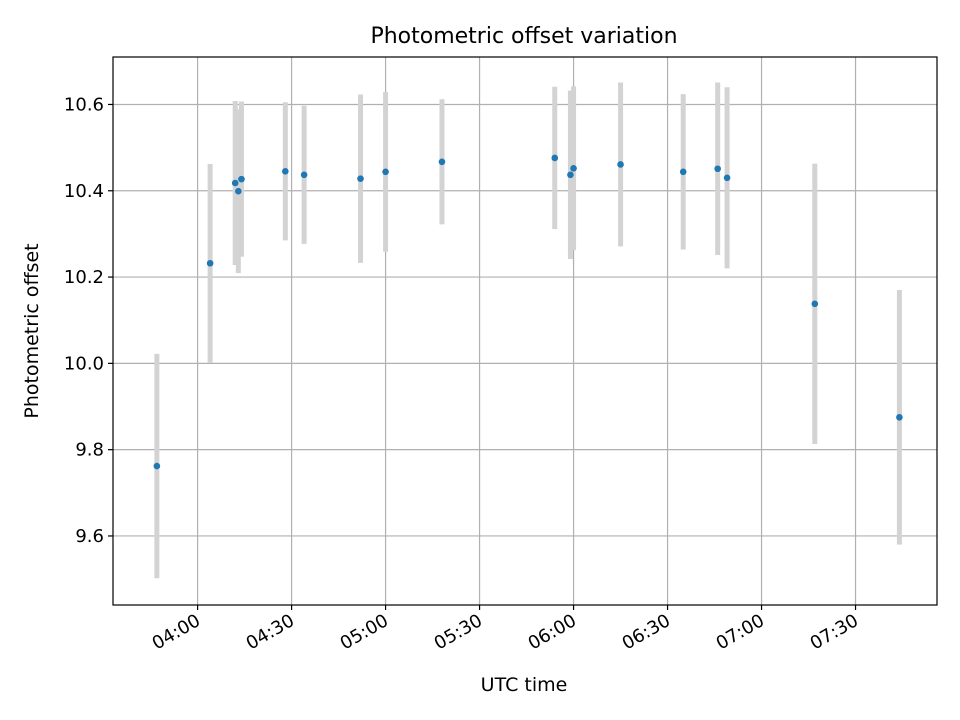 Image resolution: width=960 pixels, height=720 pixels. What do you see at coordinates (176, 632) in the screenshot?
I see `x-tick-label: 04:00` at bounding box center [176, 632].